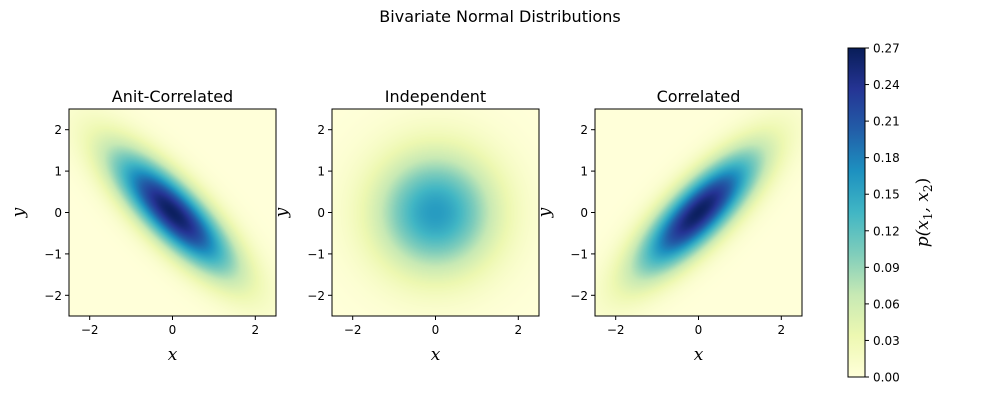 This screenshot has width=1000, height=400. I want to click on figure-title: Bivariate Normal Distributions, so click(499, 16).